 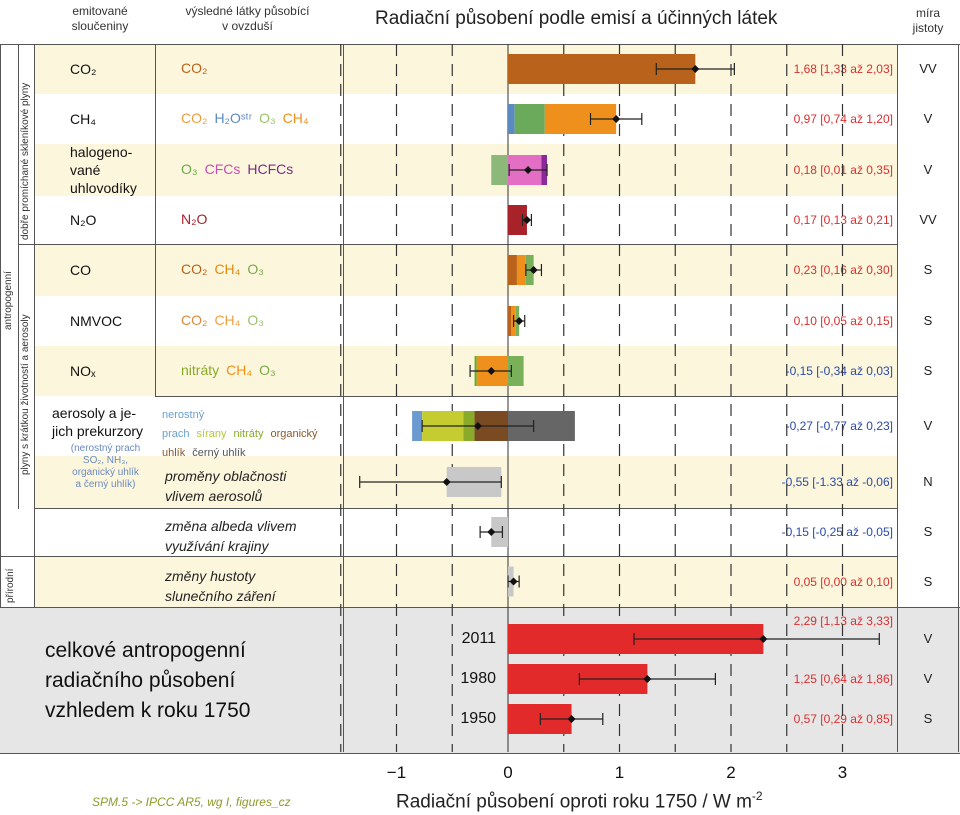 I want to click on left-border, so click(x=0, y=325).